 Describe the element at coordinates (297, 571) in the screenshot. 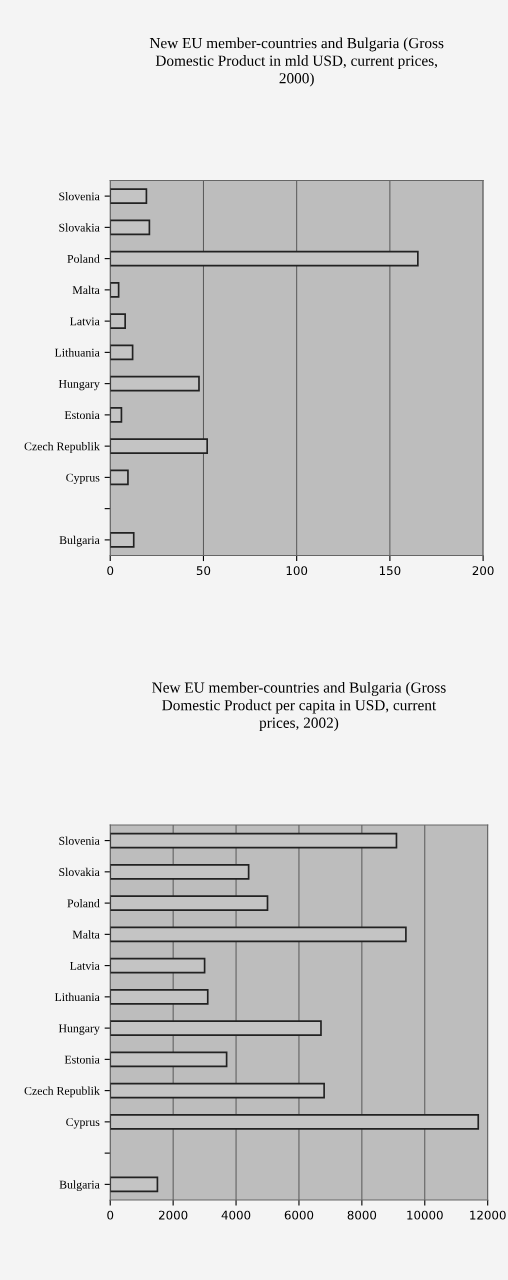

I see `x-tick-label: 100` at that location.